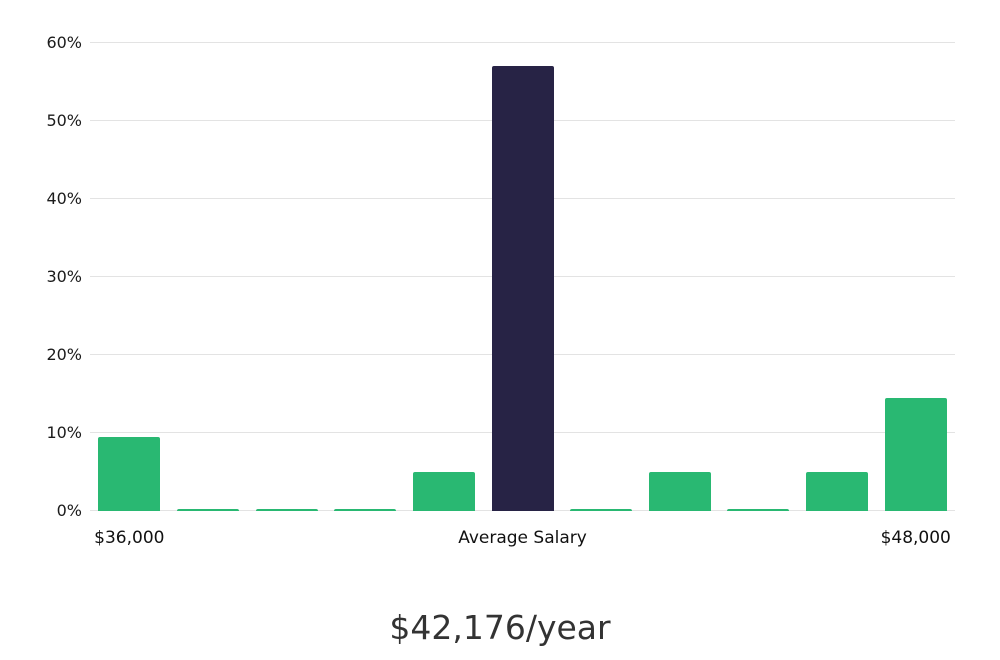 Image resolution: width=1000 pixels, height=660 pixels. What do you see at coordinates (915, 538) in the screenshot?
I see `x-tick-label: $48,000` at bounding box center [915, 538].